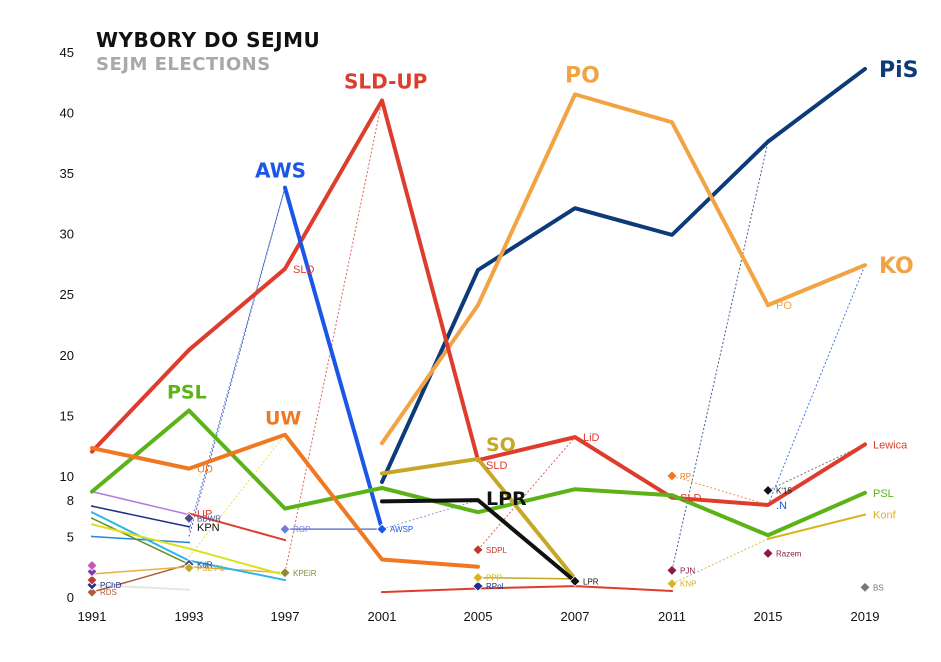  What do you see at coordinates (67, 325) in the screenshot?
I see `y-axis: 0 5 8 10 15 20 25 30 35 40 45` at bounding box center [67, 325].